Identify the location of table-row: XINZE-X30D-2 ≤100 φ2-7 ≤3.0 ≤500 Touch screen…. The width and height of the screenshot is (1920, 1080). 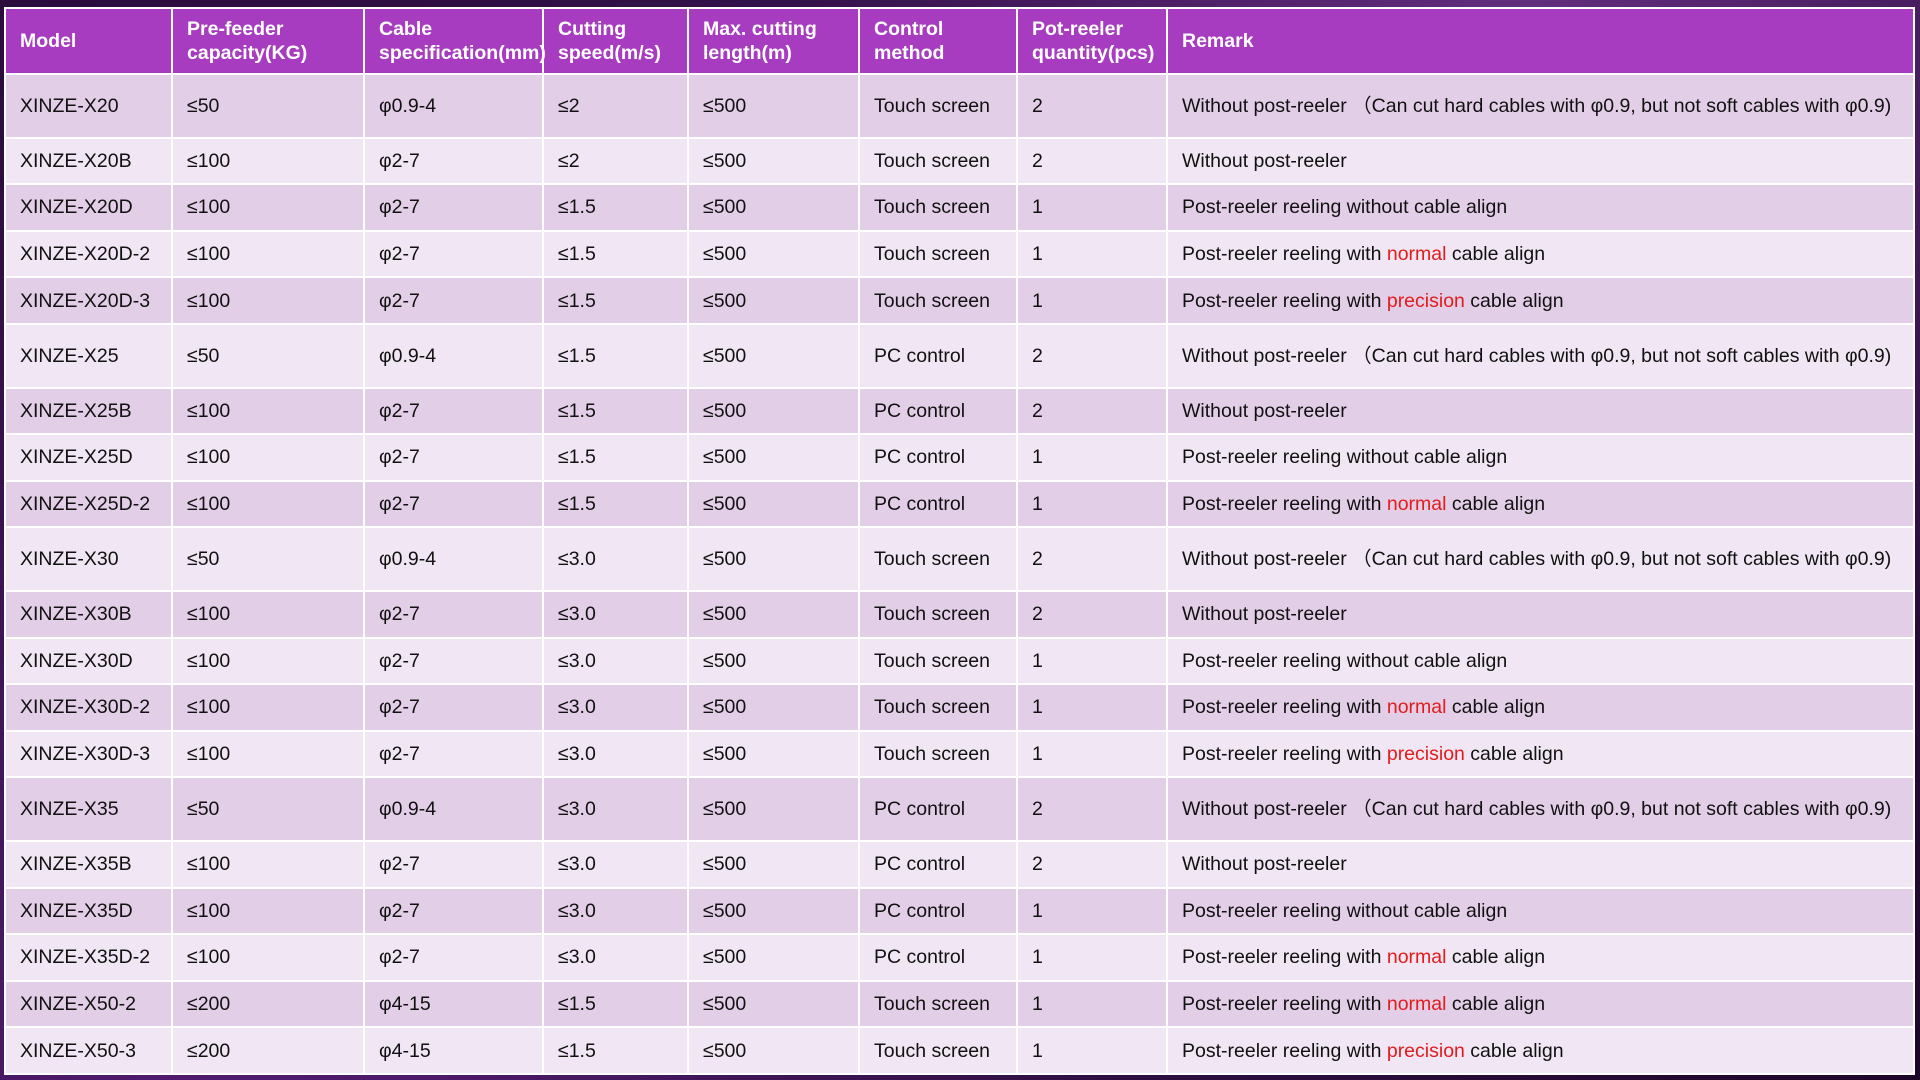
(959, 707).